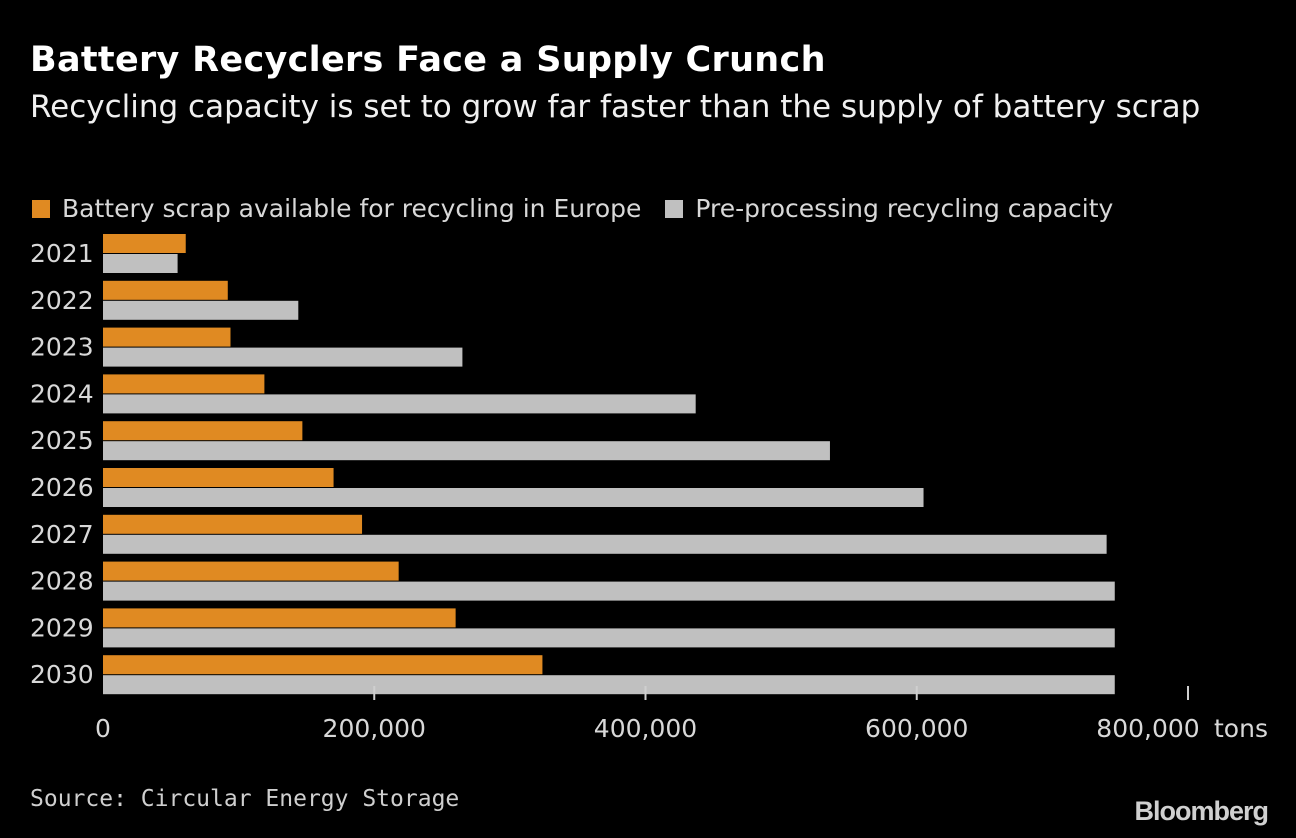  Describe the element at coordinates (62, 253) in the screenshot. I see `category-label-2021: 2021` at that location.